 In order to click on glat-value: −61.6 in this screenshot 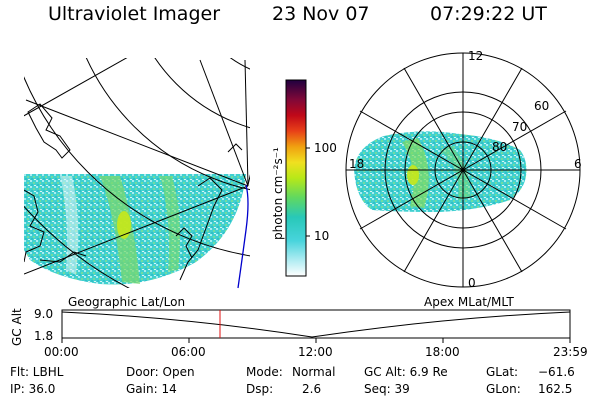, I will do `click(556, 372)`.